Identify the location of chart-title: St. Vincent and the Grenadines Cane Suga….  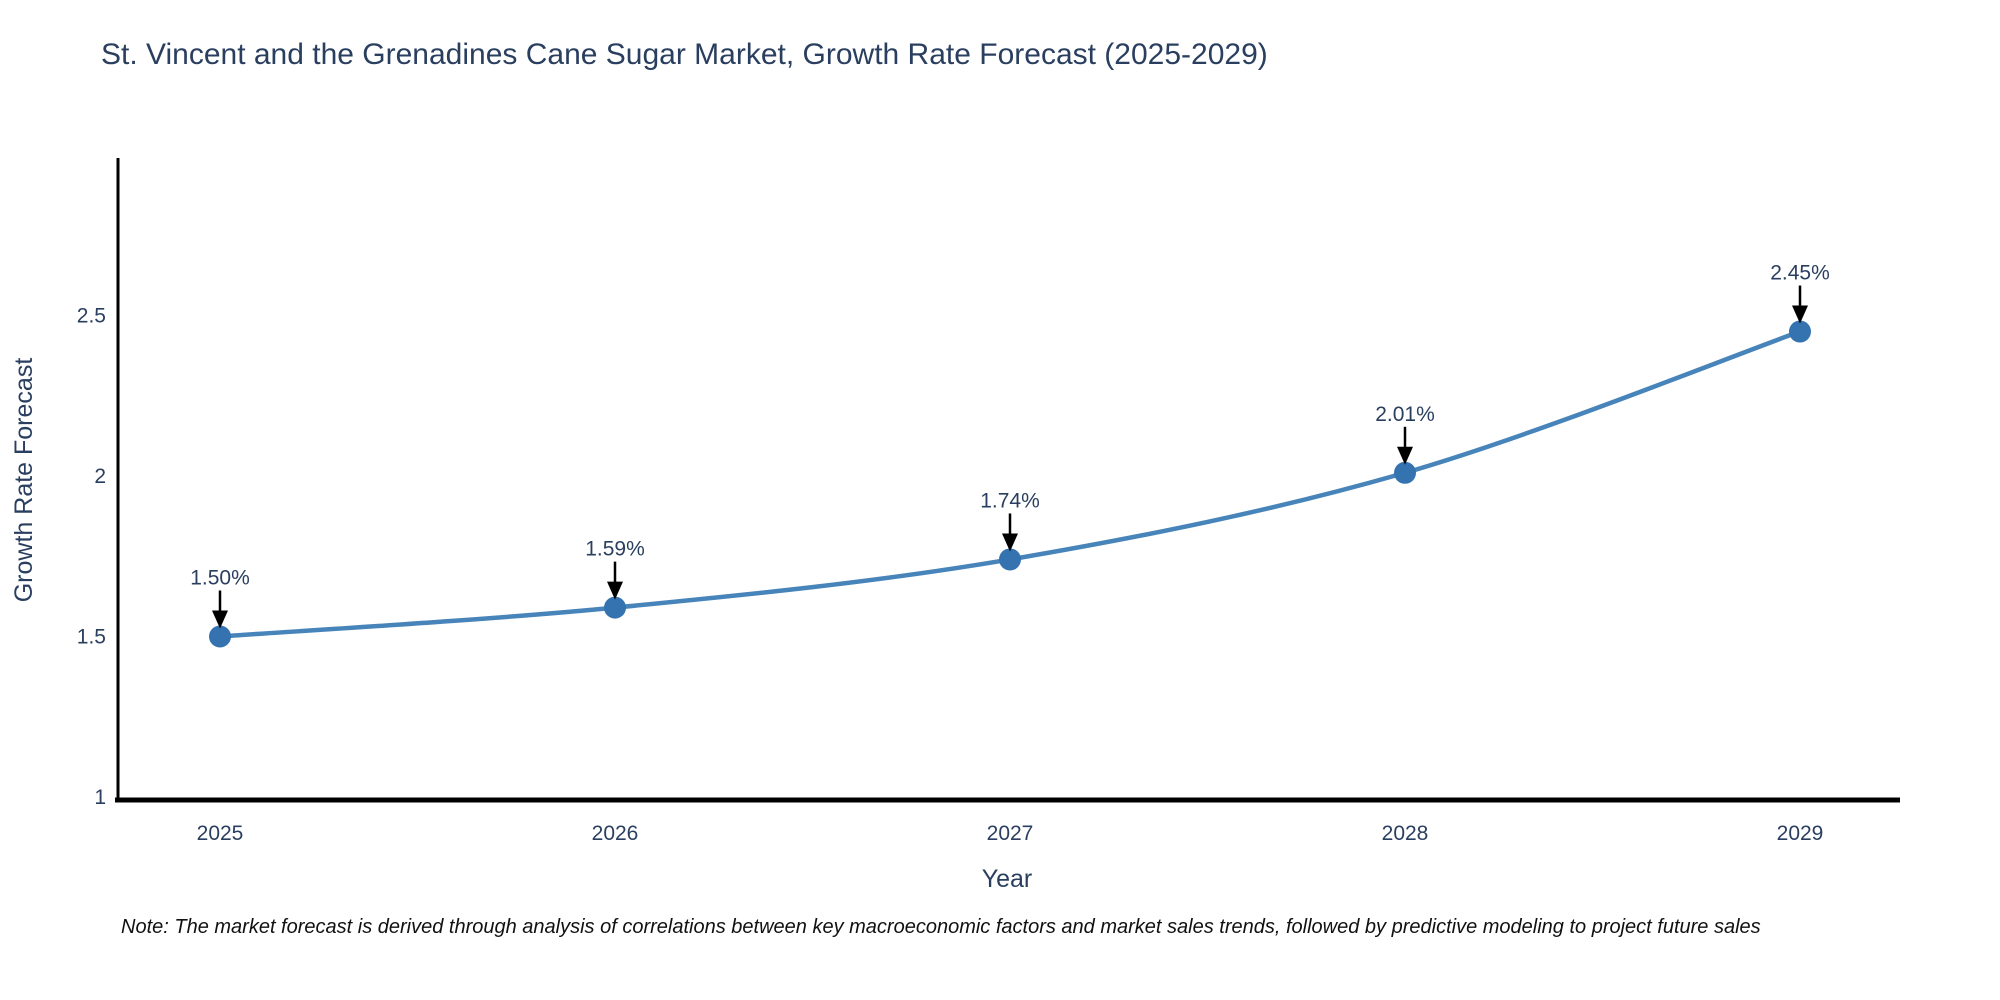
(684, 54).